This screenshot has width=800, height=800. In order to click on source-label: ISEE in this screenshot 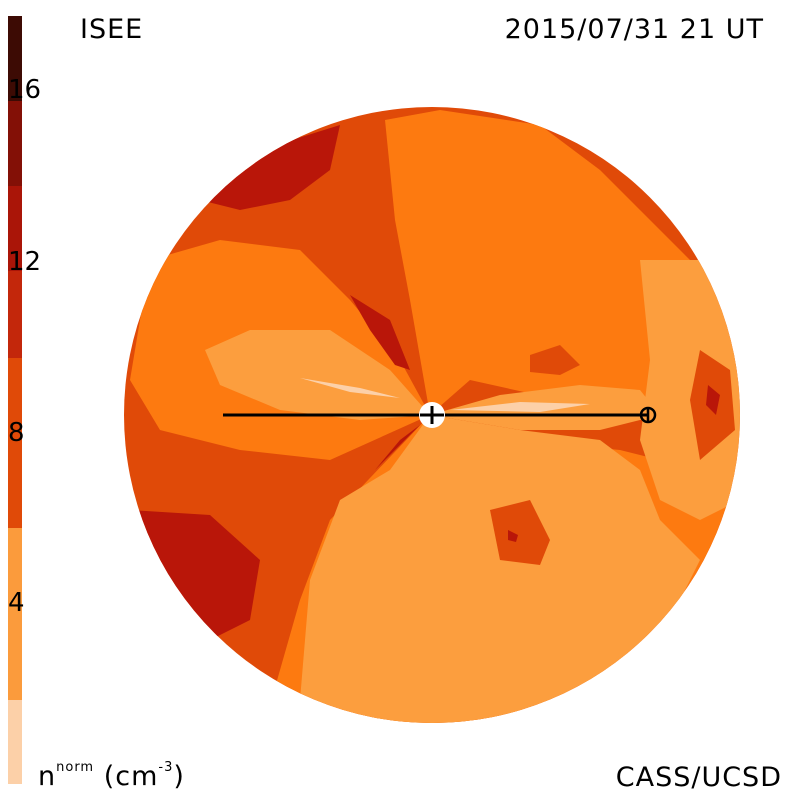, I will do `click(112, 29)`.